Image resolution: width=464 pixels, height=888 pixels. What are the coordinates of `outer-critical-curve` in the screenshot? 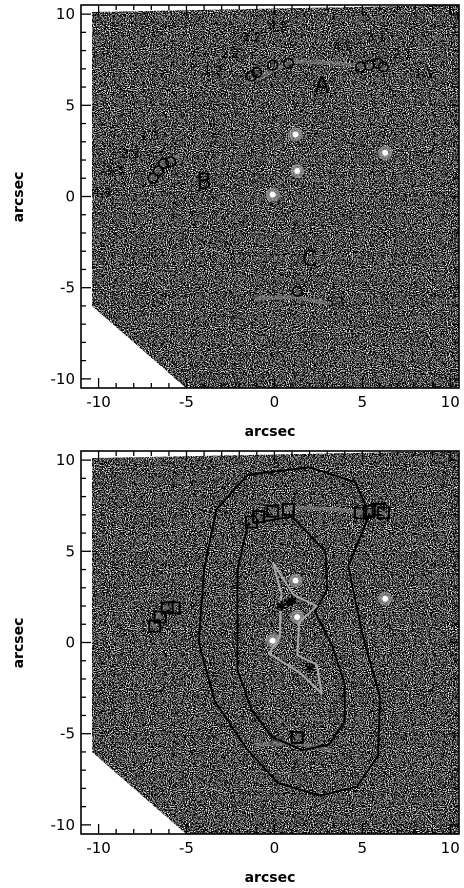 It's located at (289, 631).